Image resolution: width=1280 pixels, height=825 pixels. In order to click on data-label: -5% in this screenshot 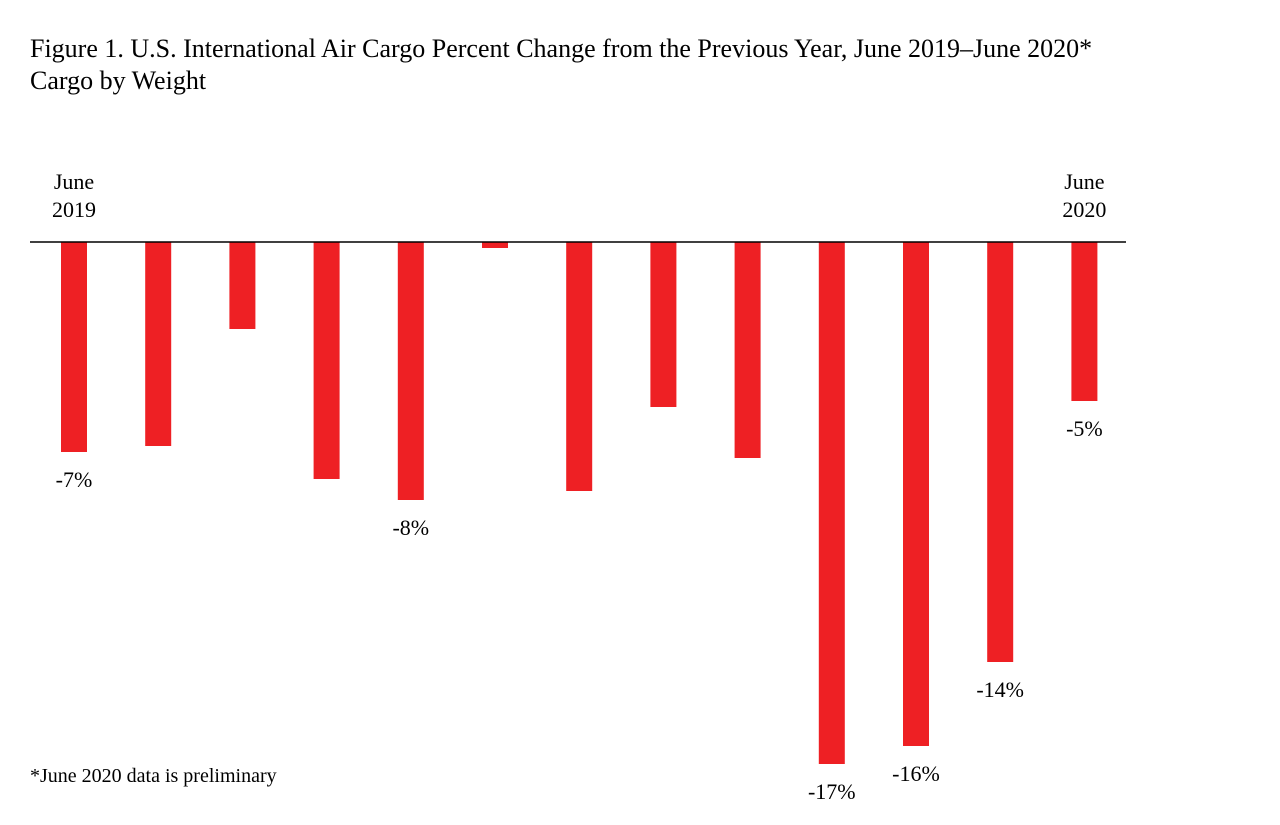, I will do `click(1084, 428)`.